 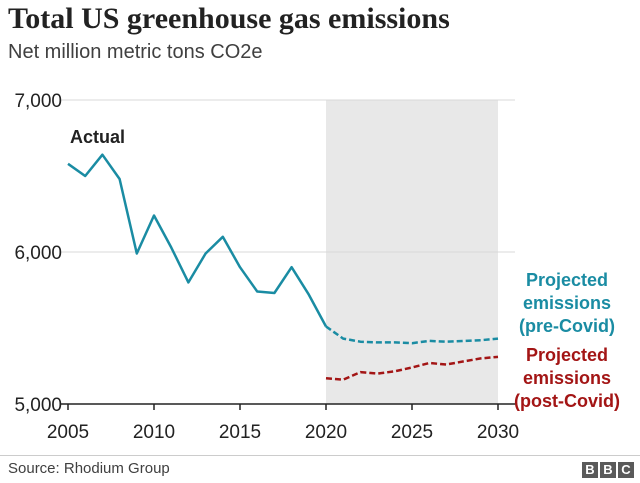 What do you see at coordinates (498, 432) in the screenshot?
I see `x-tick-label: 2030` at bounding box center [498, 432].